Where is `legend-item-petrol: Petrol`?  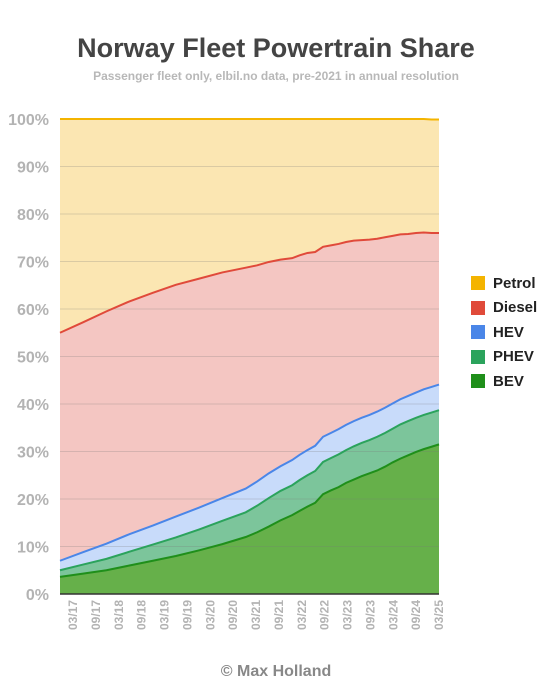
legend-item-petrol: Petrol is located at coordinates (504, 283).